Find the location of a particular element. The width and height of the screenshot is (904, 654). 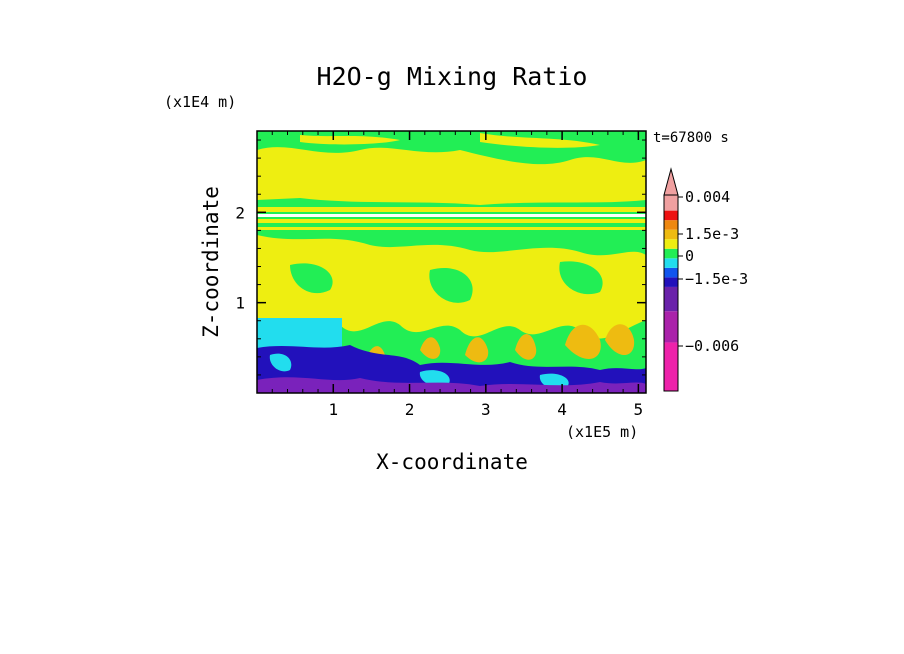

y-unit-label: (x1E4 m) is located at coordinates (200, 102).